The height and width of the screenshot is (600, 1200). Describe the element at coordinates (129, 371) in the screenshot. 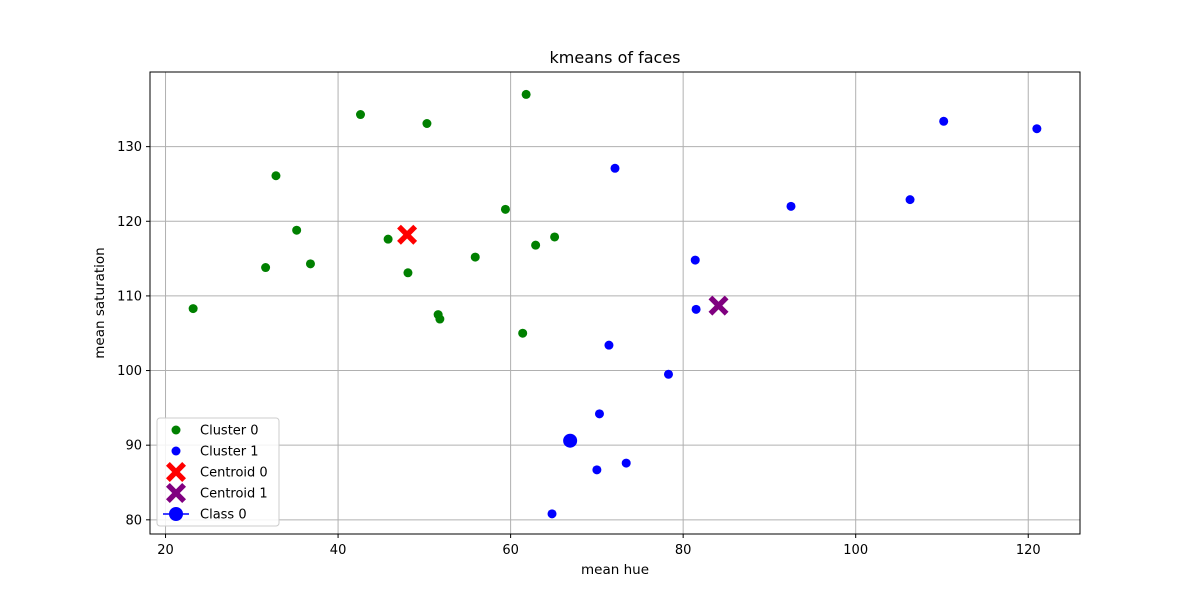

I see `y-tick-label: 100` at that location.